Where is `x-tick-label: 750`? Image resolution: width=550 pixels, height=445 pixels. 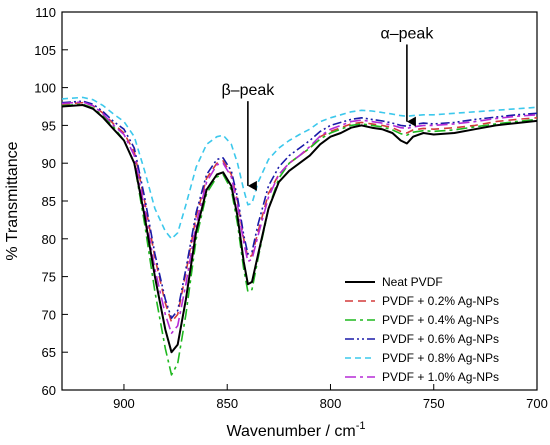 x-tick-label: 750 is located at coordinates (434, 403).